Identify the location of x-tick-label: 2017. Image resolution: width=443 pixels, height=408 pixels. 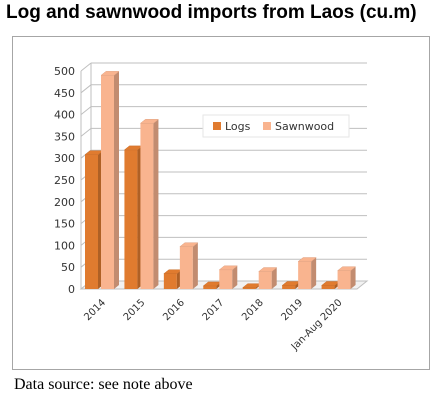
(214, 310).